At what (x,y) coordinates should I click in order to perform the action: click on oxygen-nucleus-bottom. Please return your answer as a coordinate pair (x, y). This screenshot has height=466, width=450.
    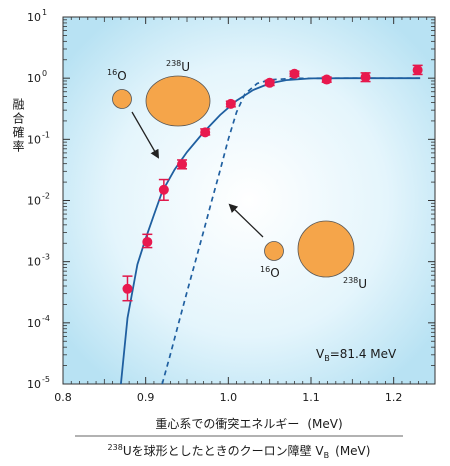
    Looking at the image, I should click on (274, 251).